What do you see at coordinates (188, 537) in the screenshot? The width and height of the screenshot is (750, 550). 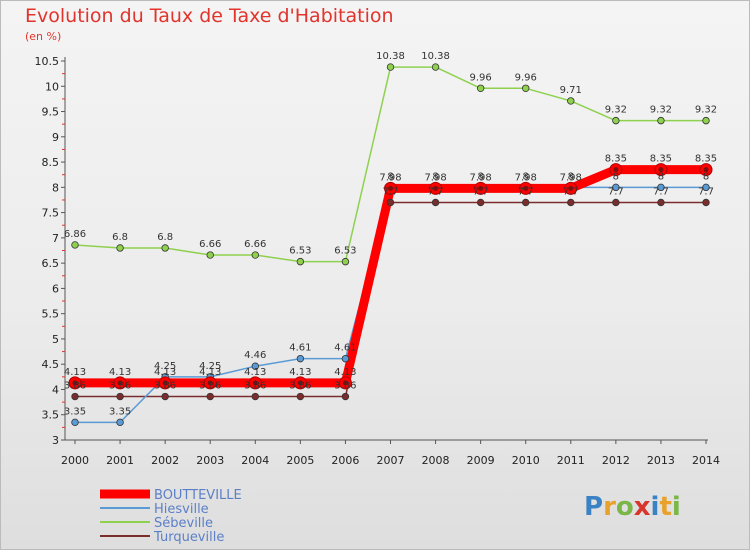 I see `legend-label: Turqueville` at bounding box center [188, 537].